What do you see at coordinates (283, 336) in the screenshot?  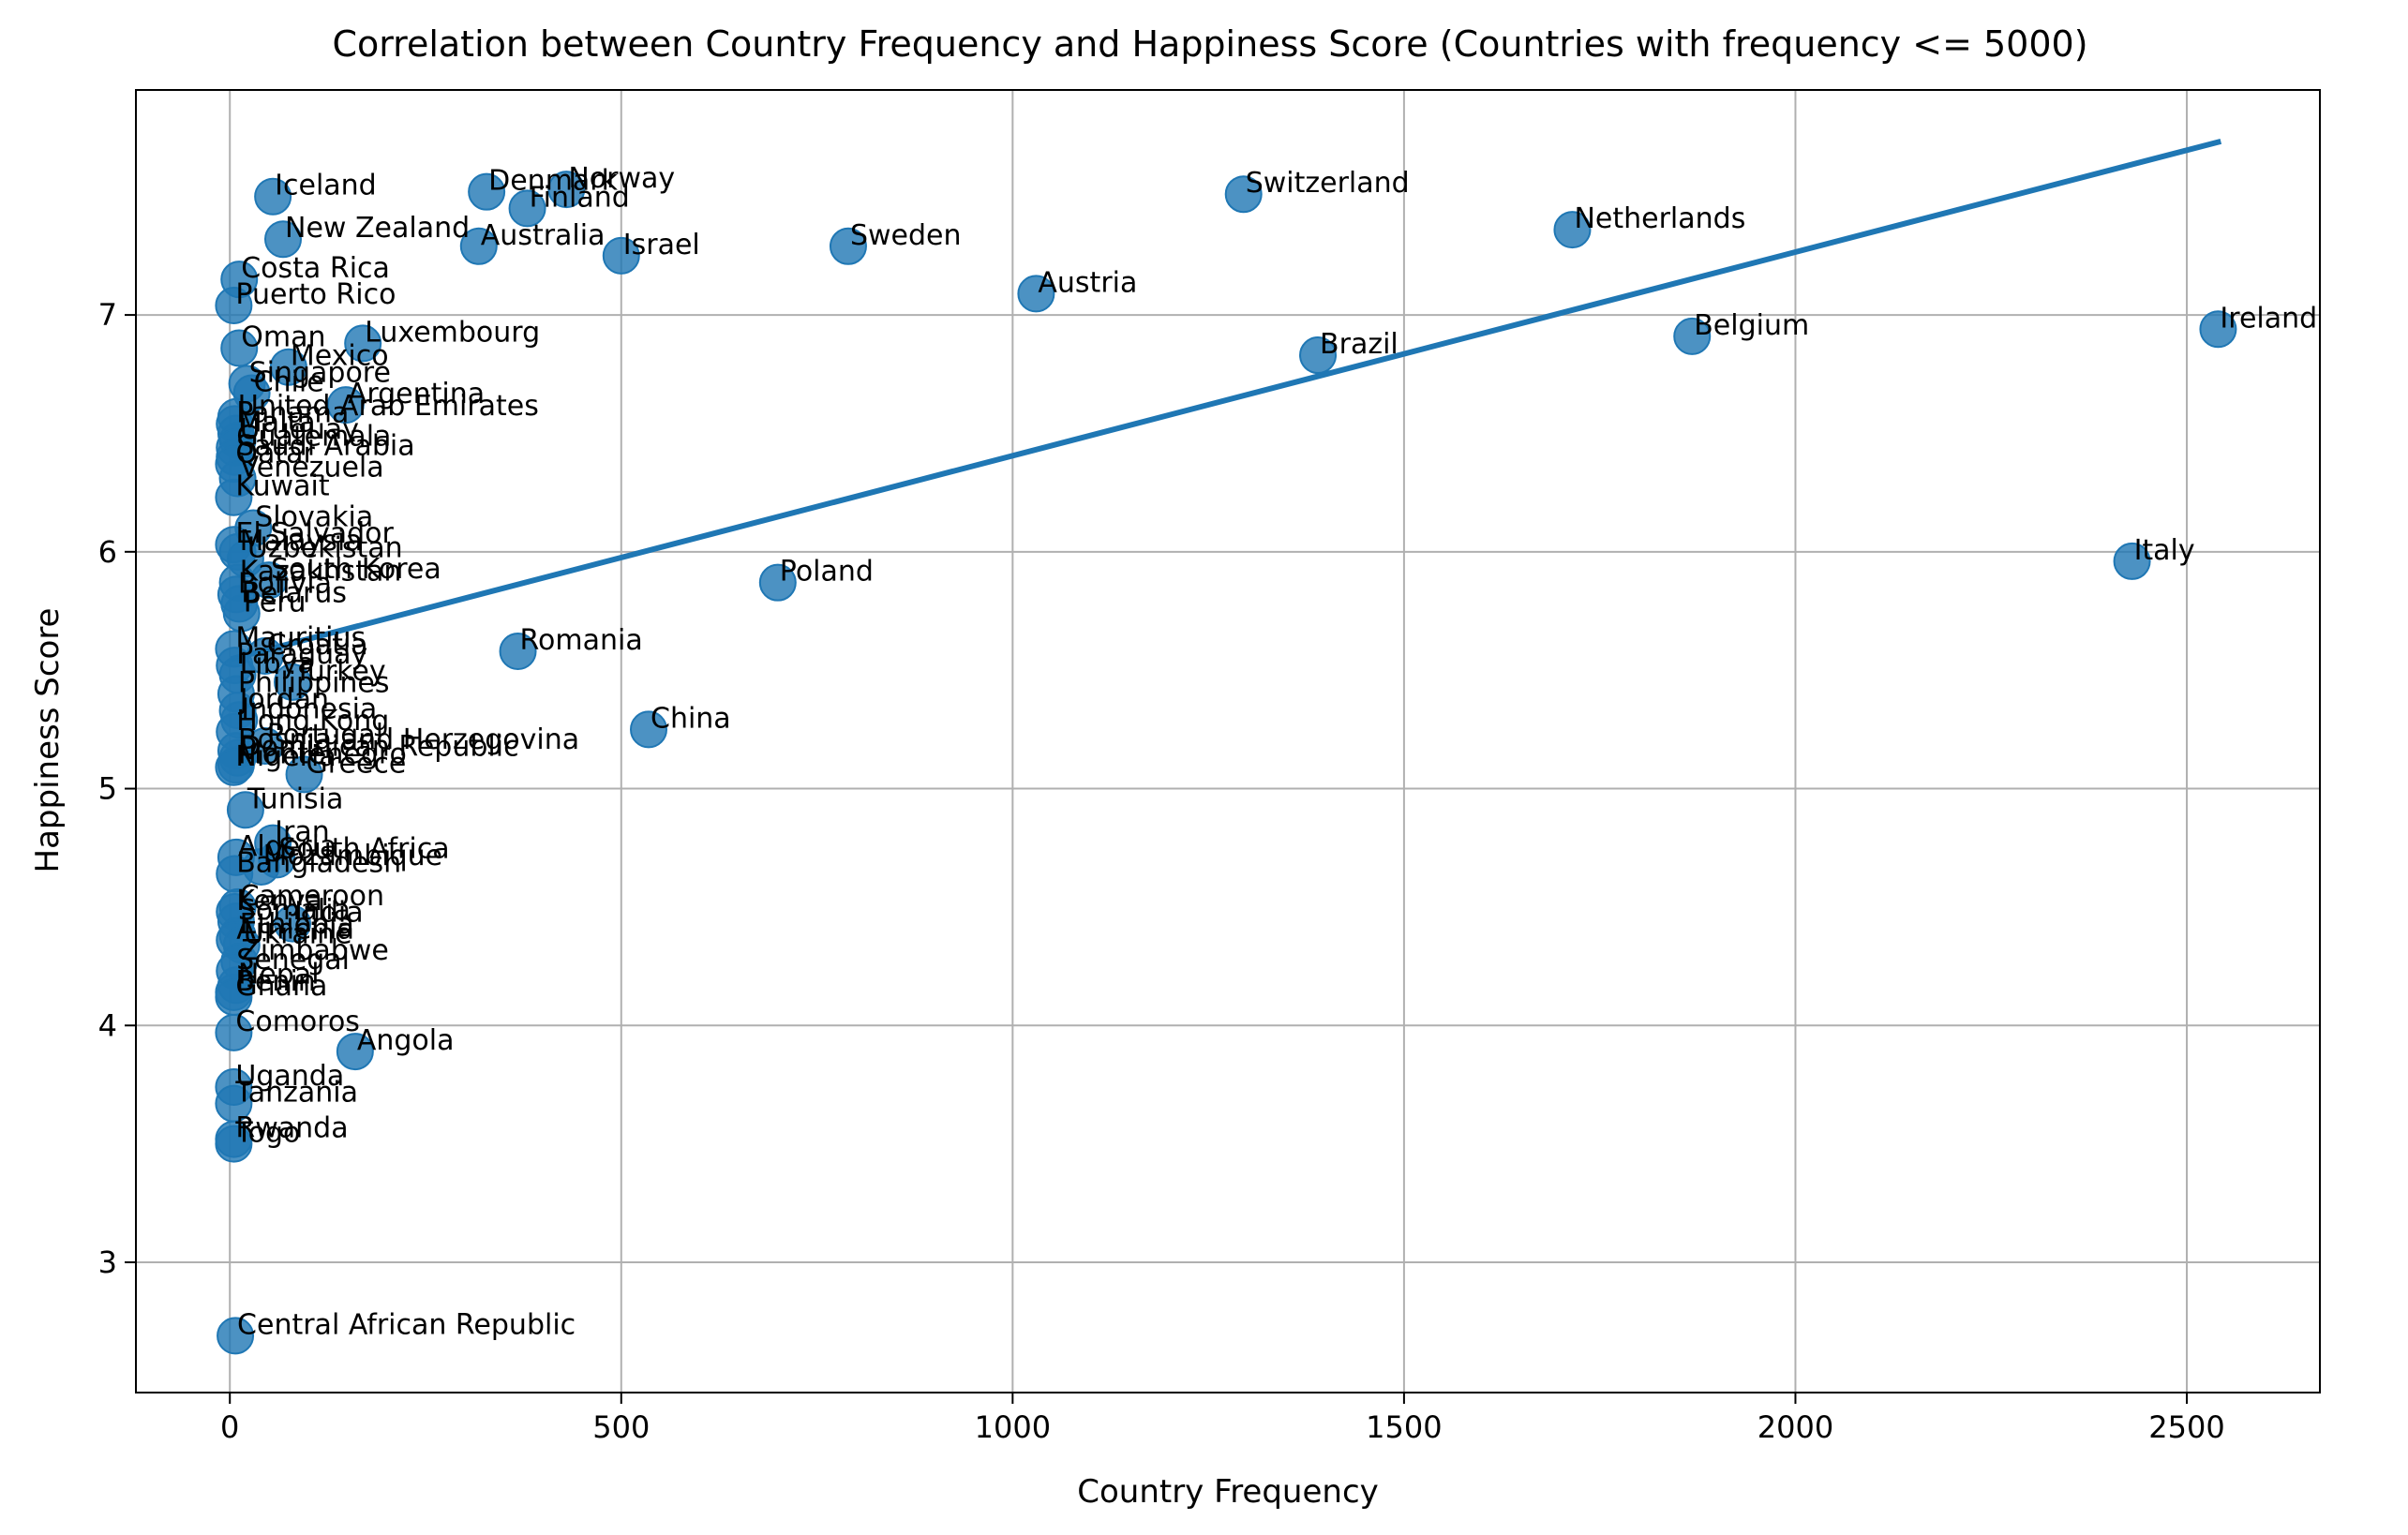 I see `point-label: Oman` at bounding box center [283, 336].